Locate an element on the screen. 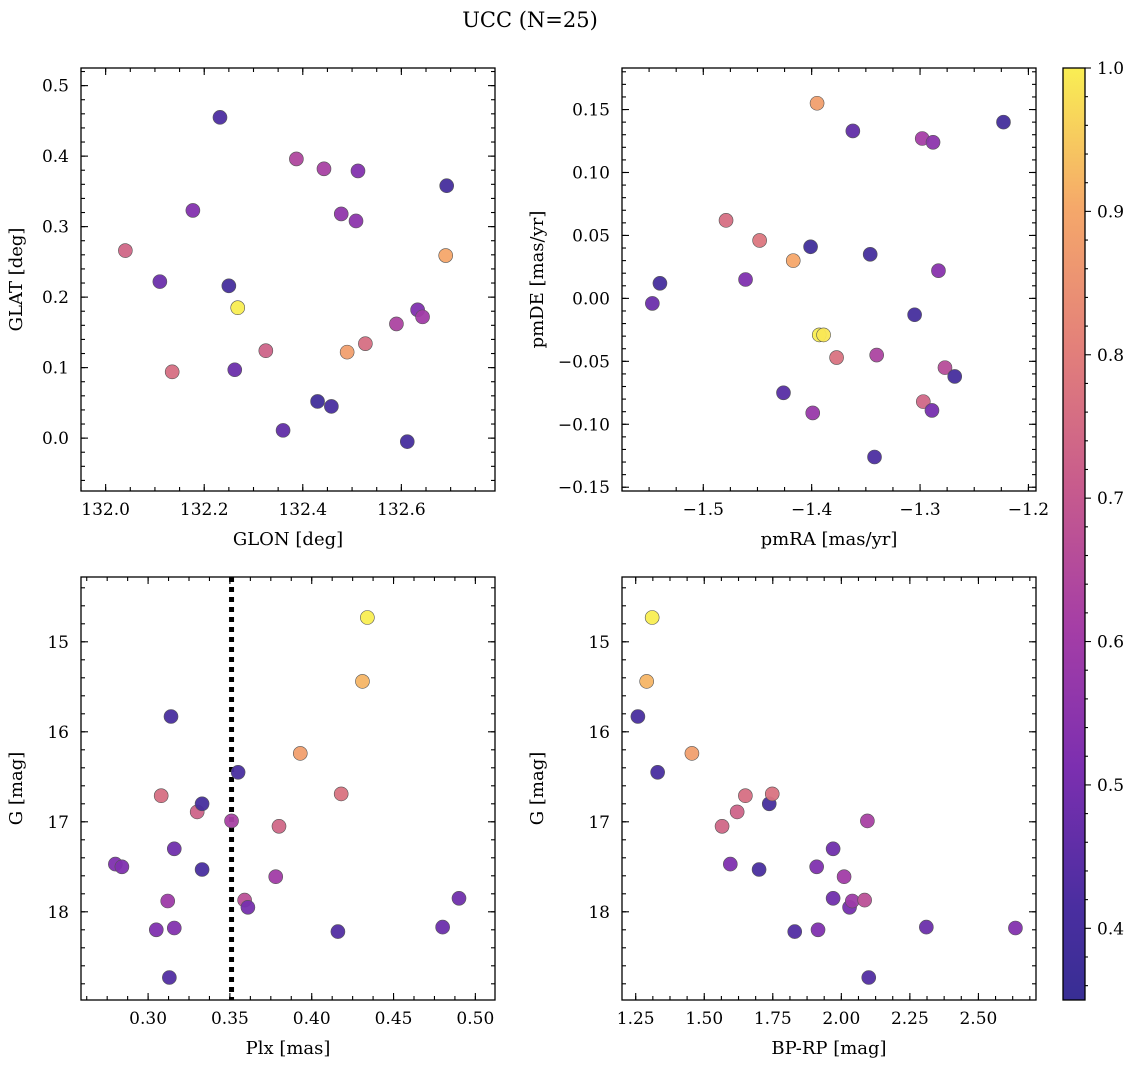  y-tick-label: 0.15 is located at coordinates (591, 111).